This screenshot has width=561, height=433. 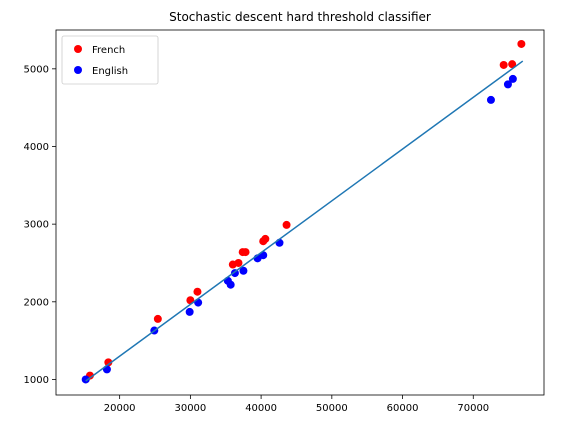 I want to click on legend-marker-french, so click(x=78, y=49).